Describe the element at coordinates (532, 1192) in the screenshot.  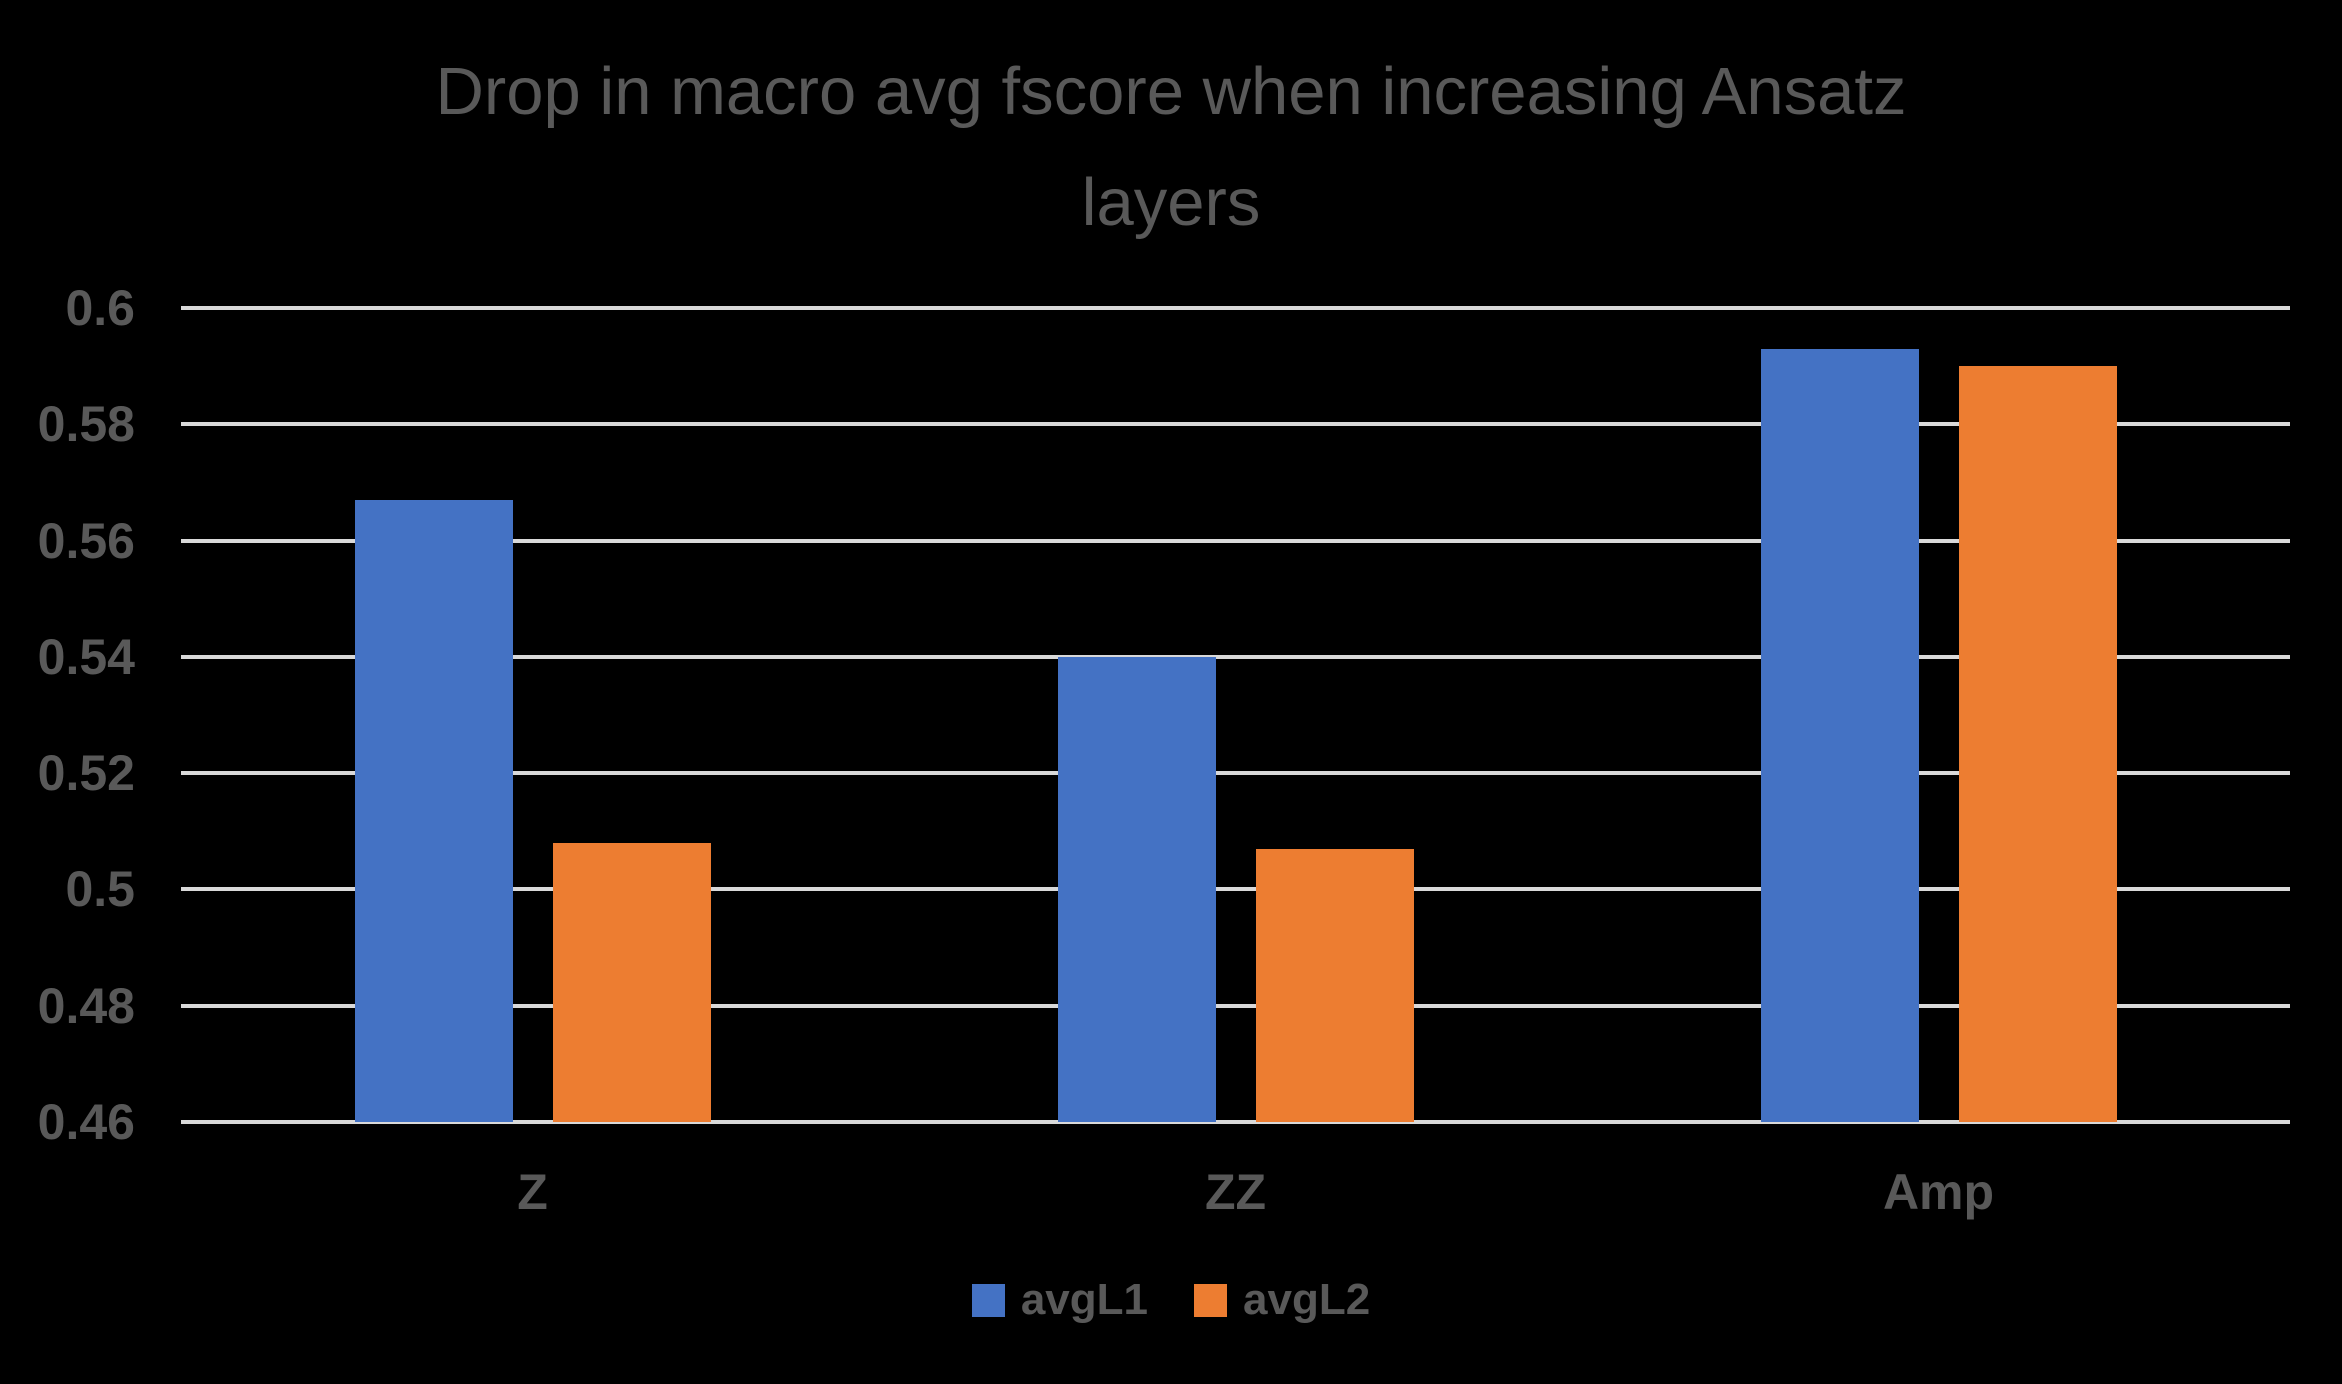
I see `x-category-label-Z: Z` at that location.